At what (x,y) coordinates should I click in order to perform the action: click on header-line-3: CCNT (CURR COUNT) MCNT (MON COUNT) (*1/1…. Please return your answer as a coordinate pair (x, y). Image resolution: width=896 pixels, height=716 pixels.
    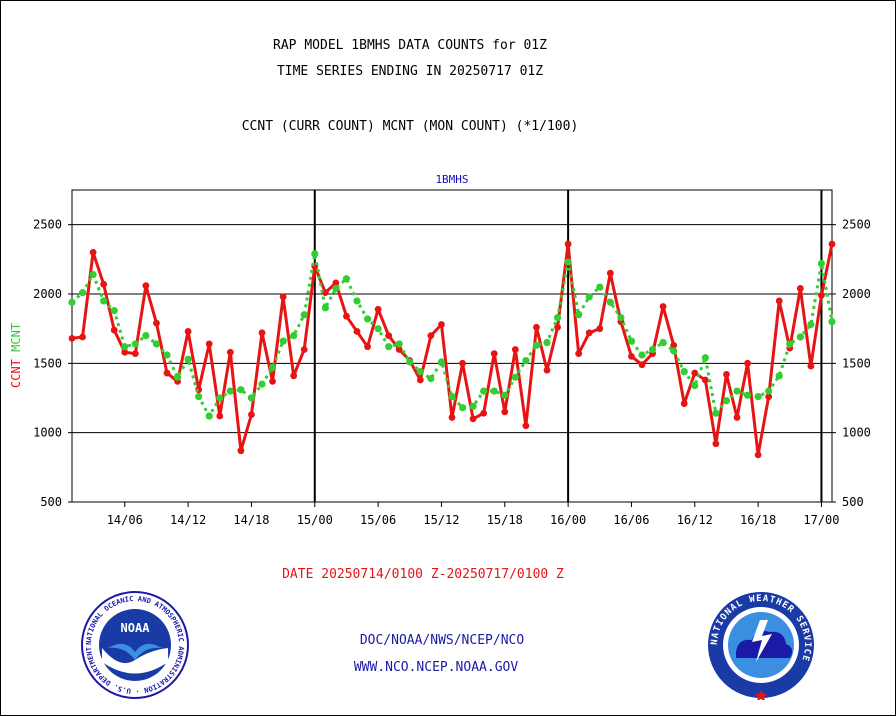
    Looking at the image, I should click on (410, 126).